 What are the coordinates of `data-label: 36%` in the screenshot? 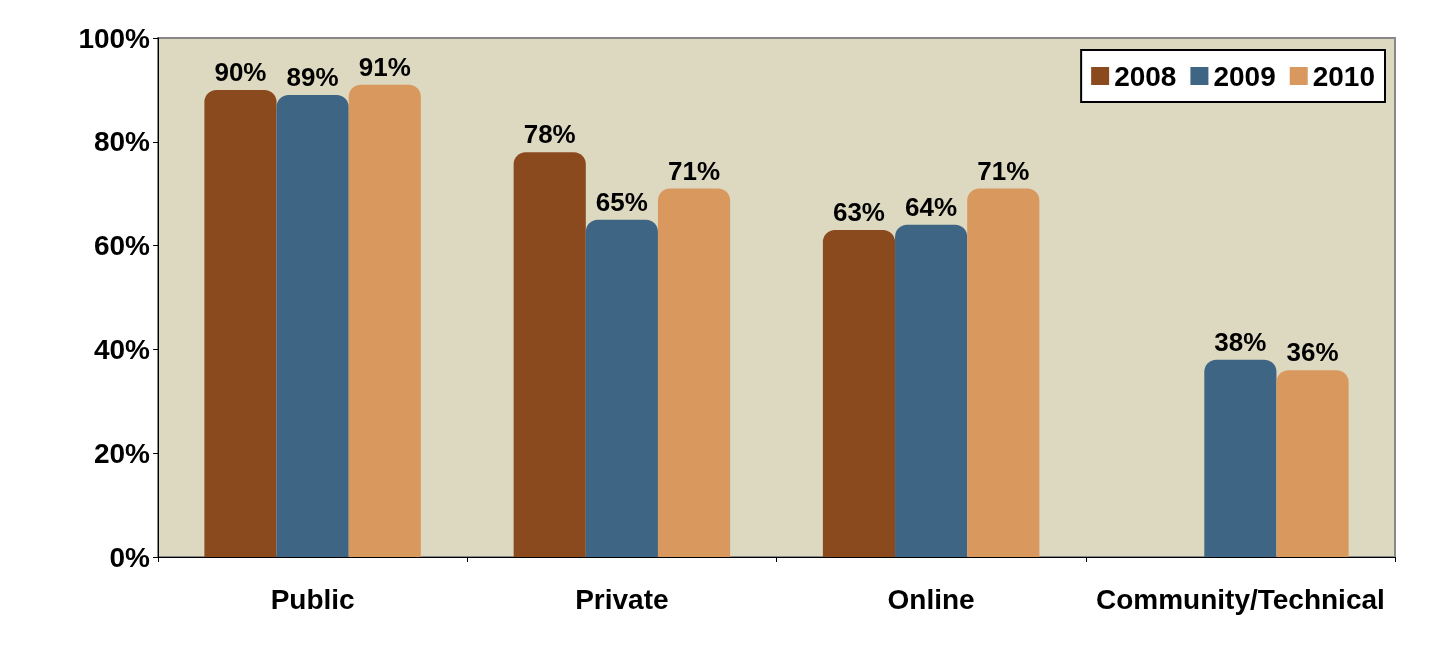 It's located at (1312, 352).